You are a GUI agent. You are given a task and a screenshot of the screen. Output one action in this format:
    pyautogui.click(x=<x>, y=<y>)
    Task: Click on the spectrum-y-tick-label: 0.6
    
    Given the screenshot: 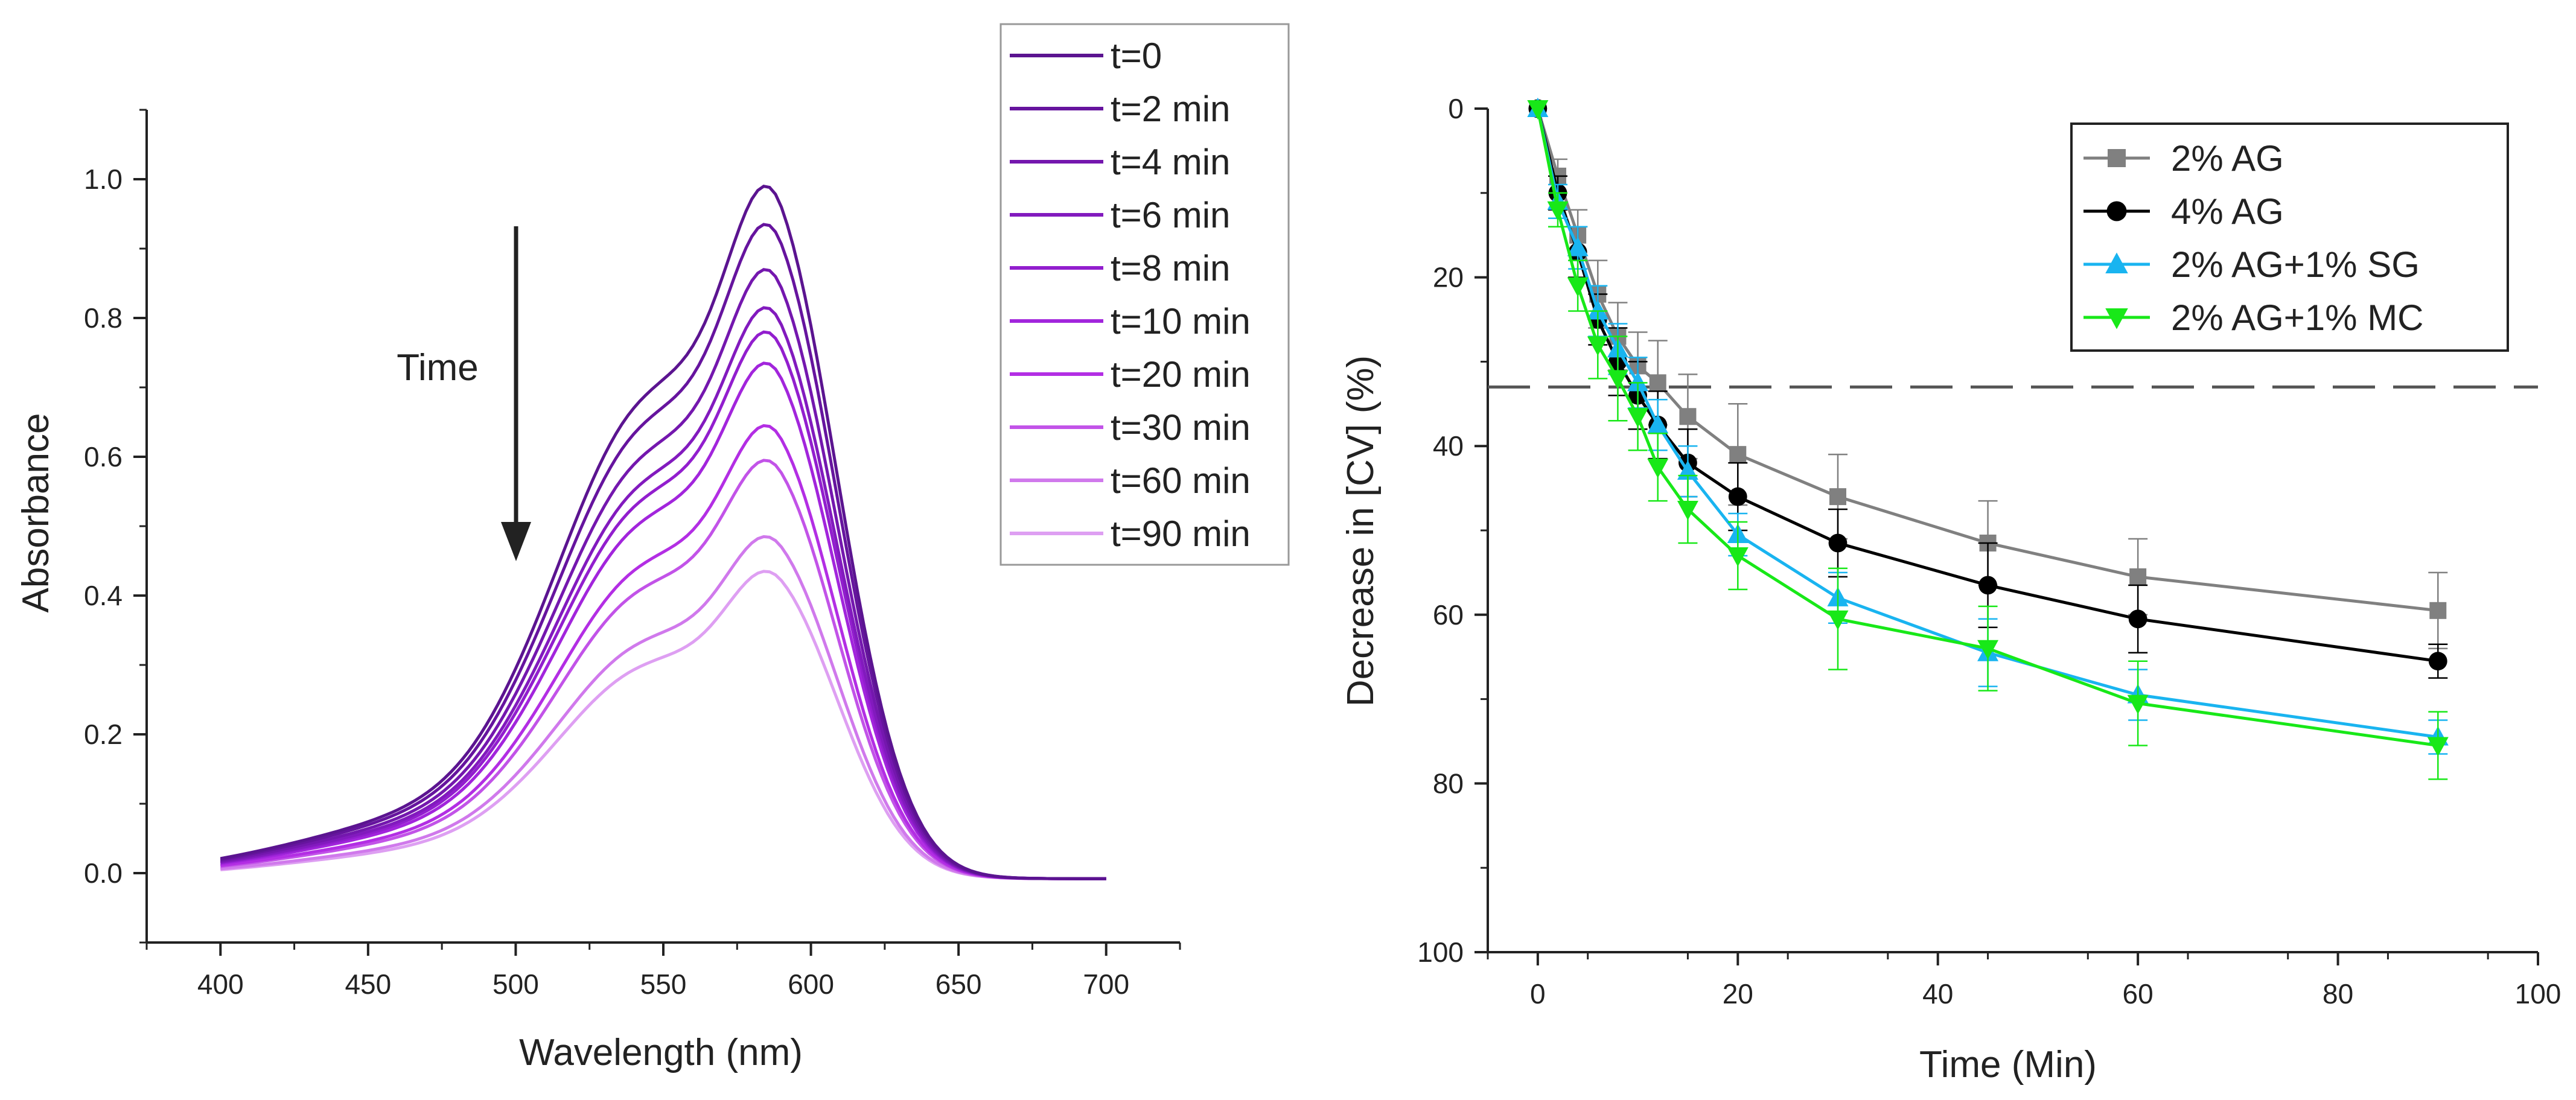 What is the action you would take?
    pyautogui.click(x=103, y=456)
    